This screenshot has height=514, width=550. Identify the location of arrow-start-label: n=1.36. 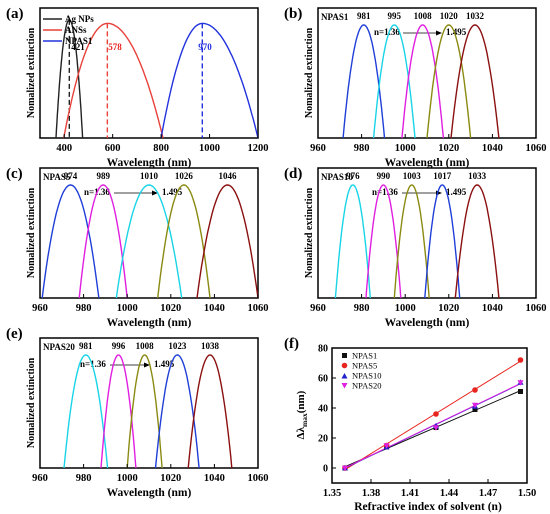
(387, 32).